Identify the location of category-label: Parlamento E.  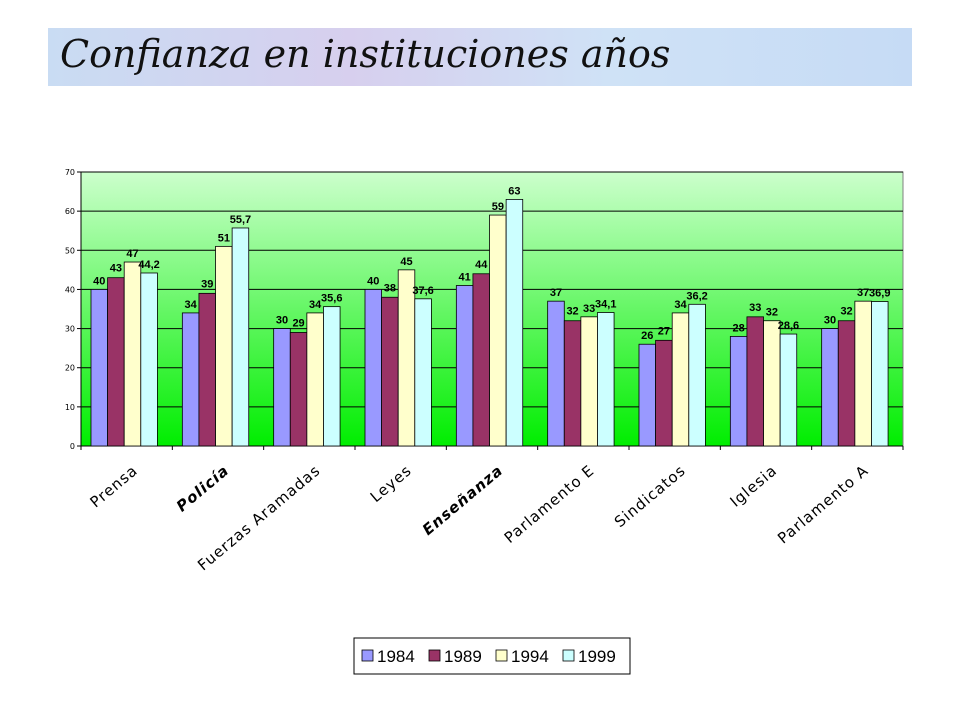
(549, 504).